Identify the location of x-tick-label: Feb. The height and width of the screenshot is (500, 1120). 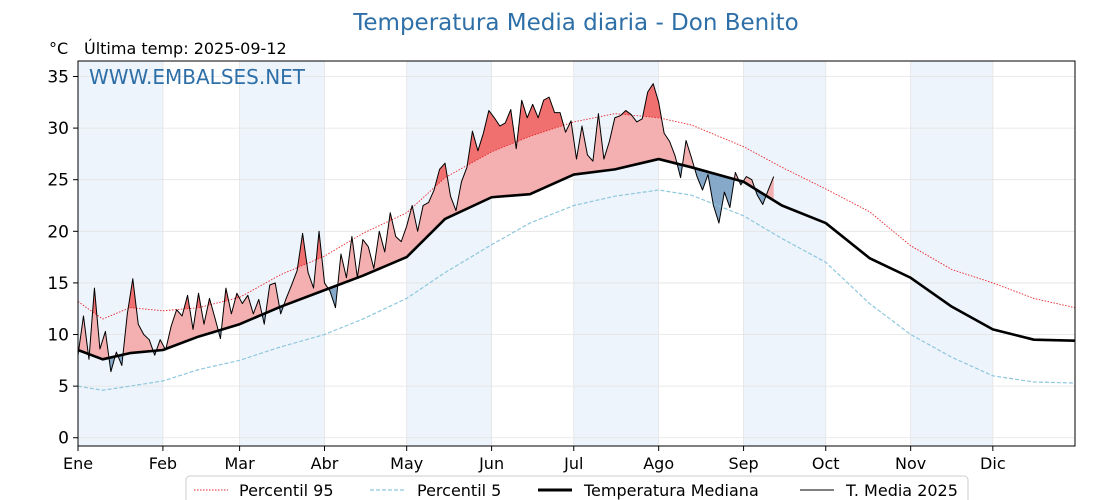
(163, 463).